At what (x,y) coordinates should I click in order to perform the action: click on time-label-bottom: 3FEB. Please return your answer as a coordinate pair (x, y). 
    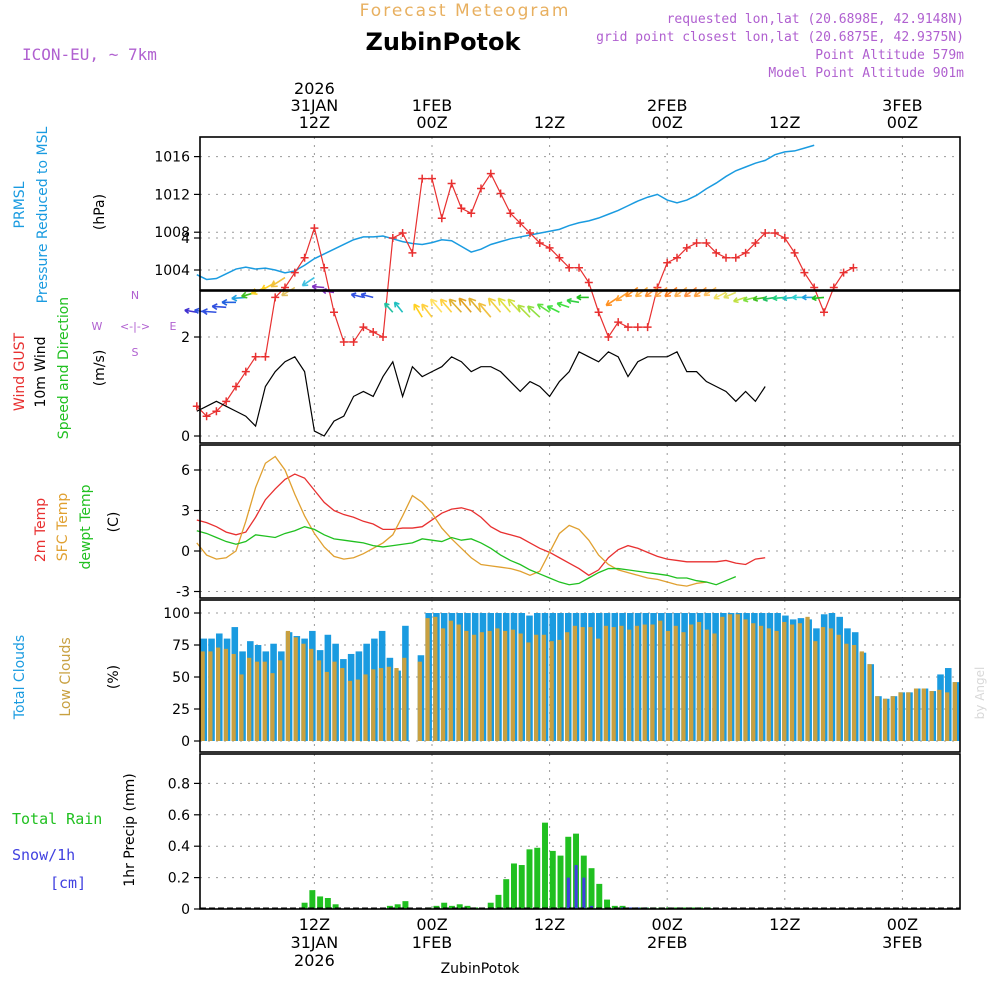
    Looking at the image, I should click on (902, 942).